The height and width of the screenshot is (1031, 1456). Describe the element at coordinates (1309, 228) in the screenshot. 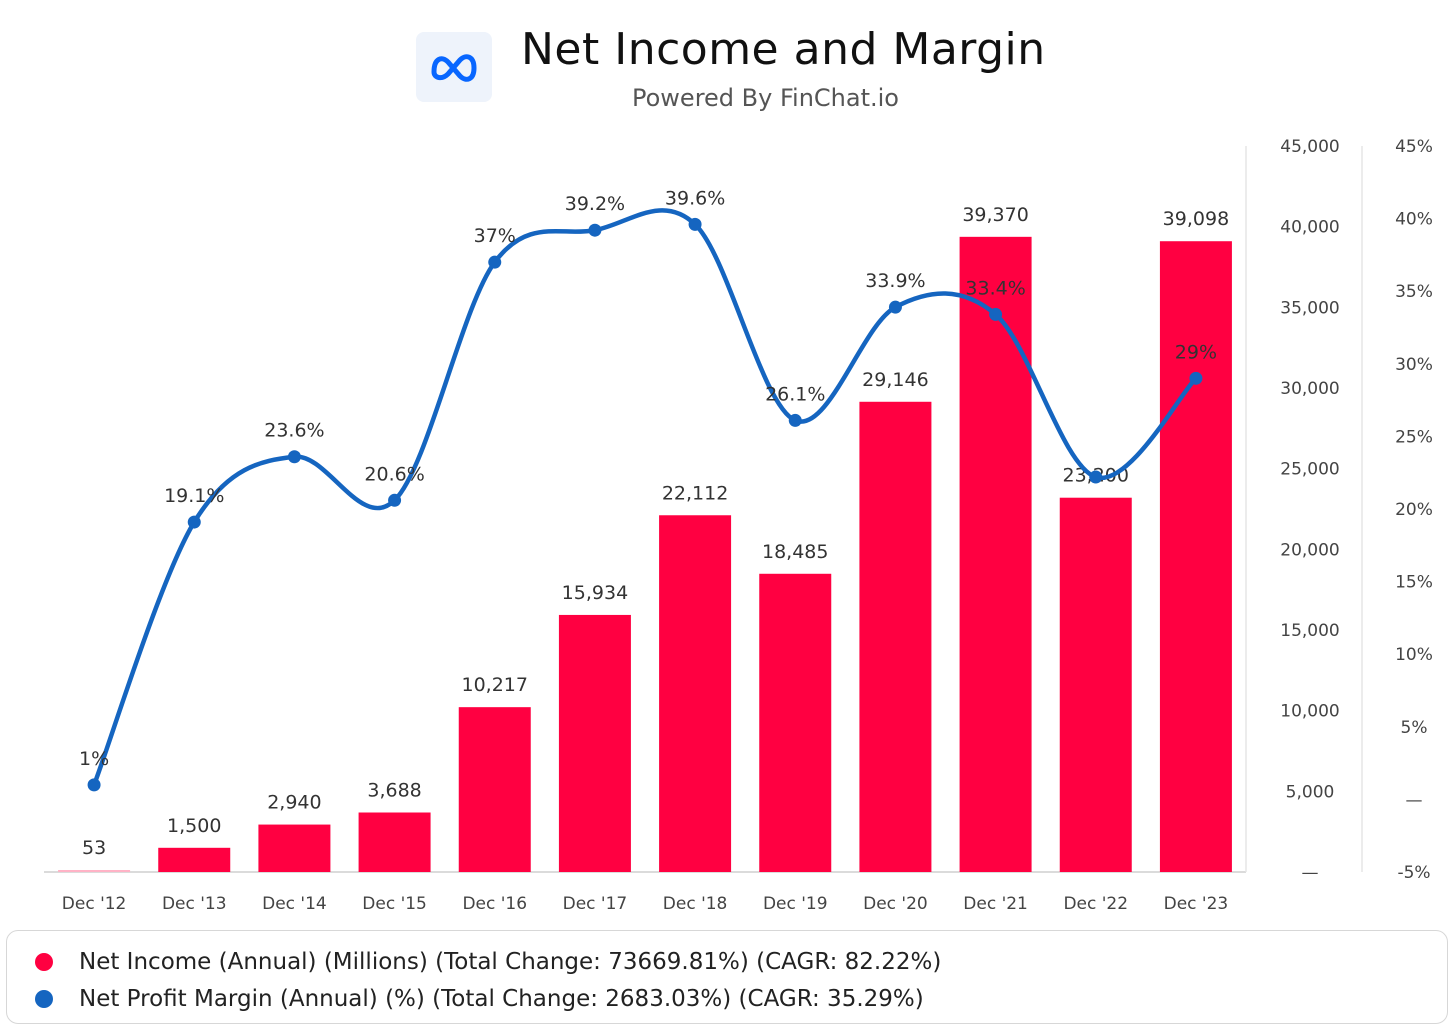

I see `y-left-tick-label-8: 40,000` at that location.